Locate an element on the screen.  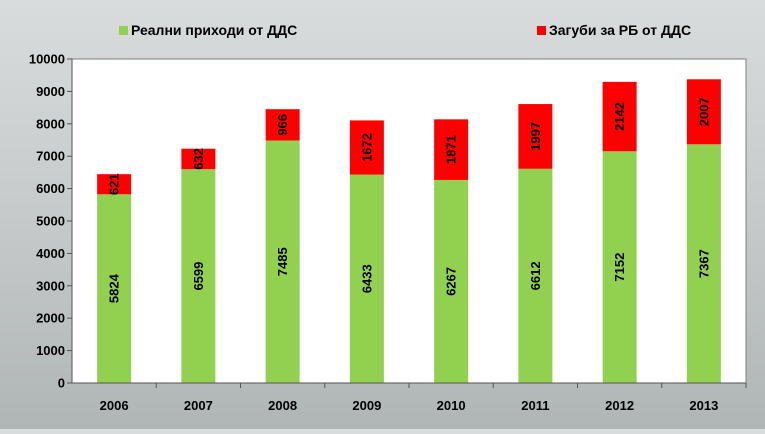
x-tick-label: 2010 is located at coordinates (451, 405).